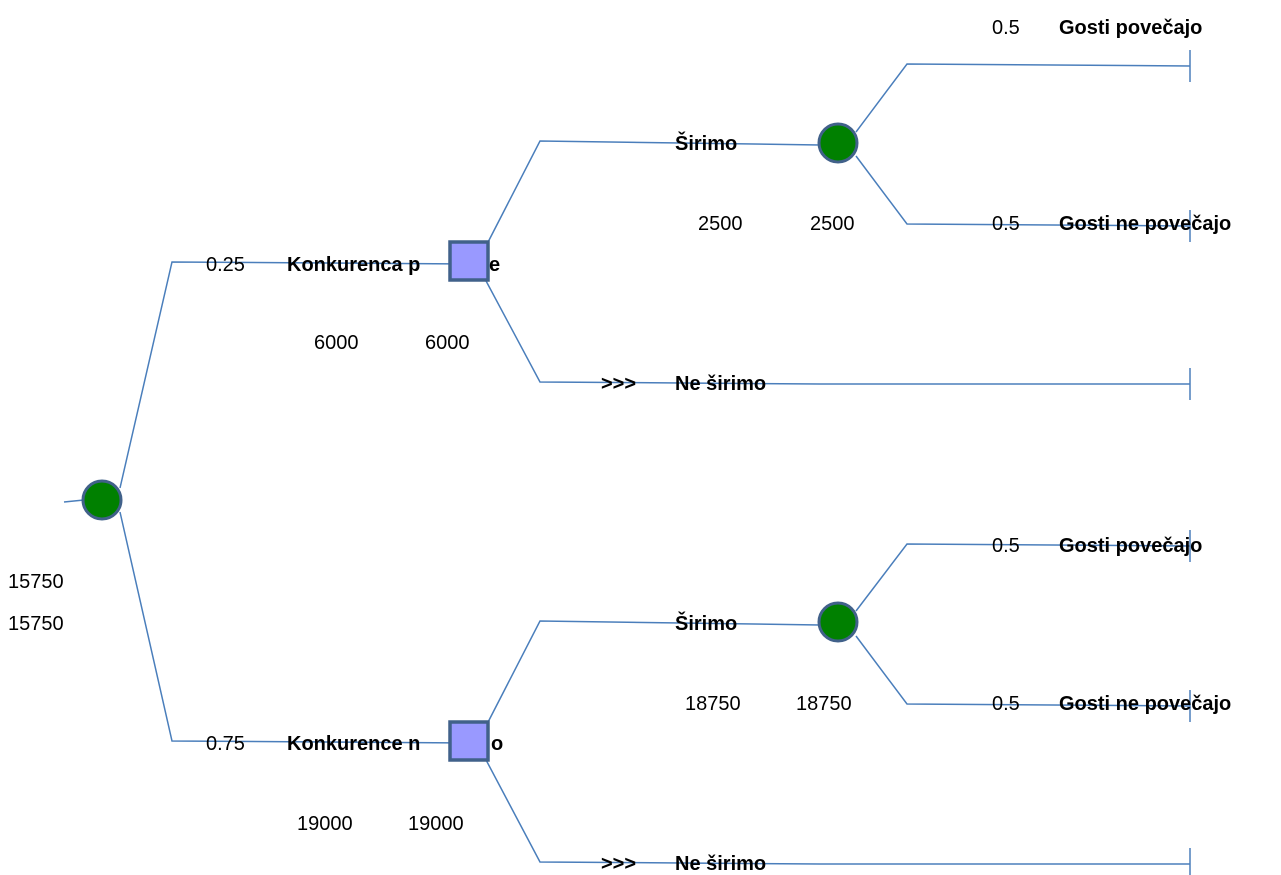  Describe the element at coordinates (713, 704) in the screenshot. I see `bottom-expand-value-1: 18750` at that location.